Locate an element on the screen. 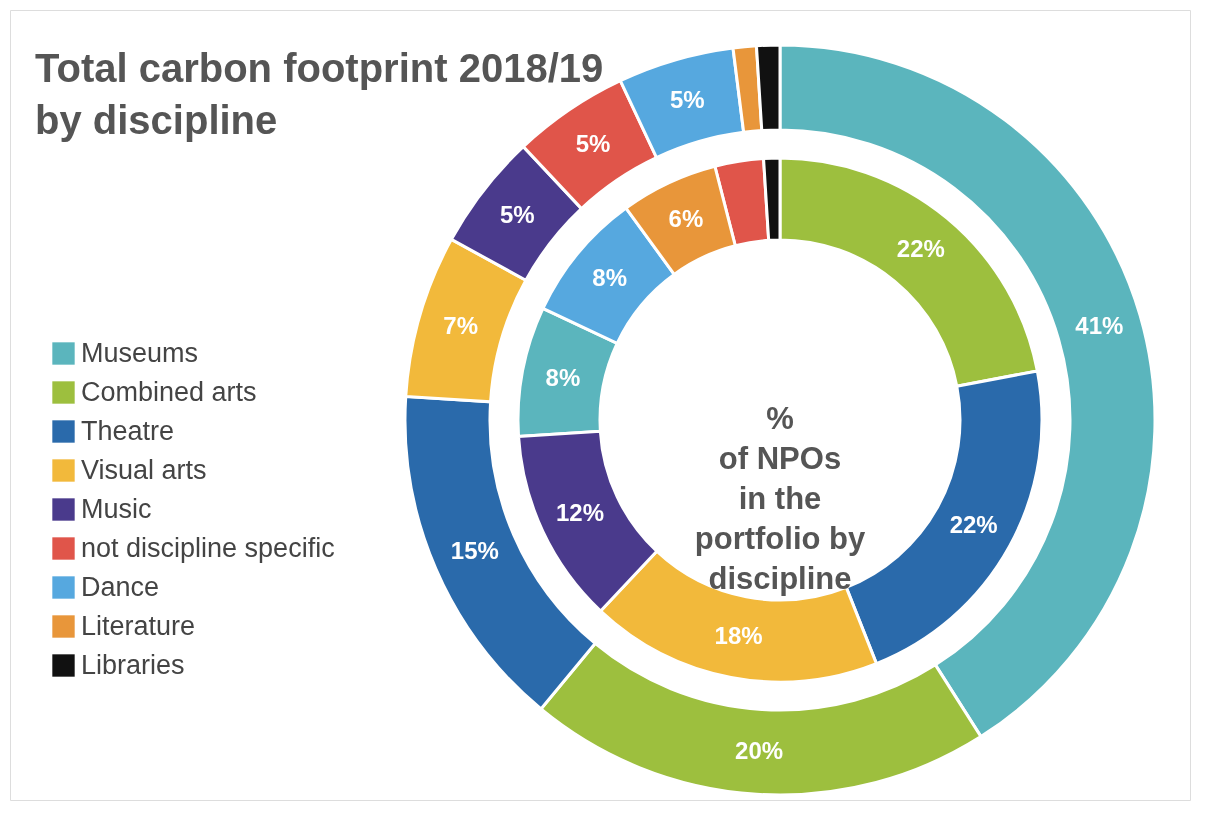 This screenshot has height=813, width=1219. legend-label: Visual arts is located at coordinates (144, 469).